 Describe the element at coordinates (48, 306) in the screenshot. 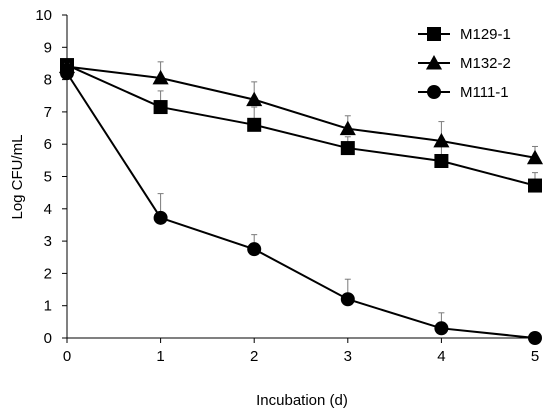

I see `y-tick-label: 1` at that location.